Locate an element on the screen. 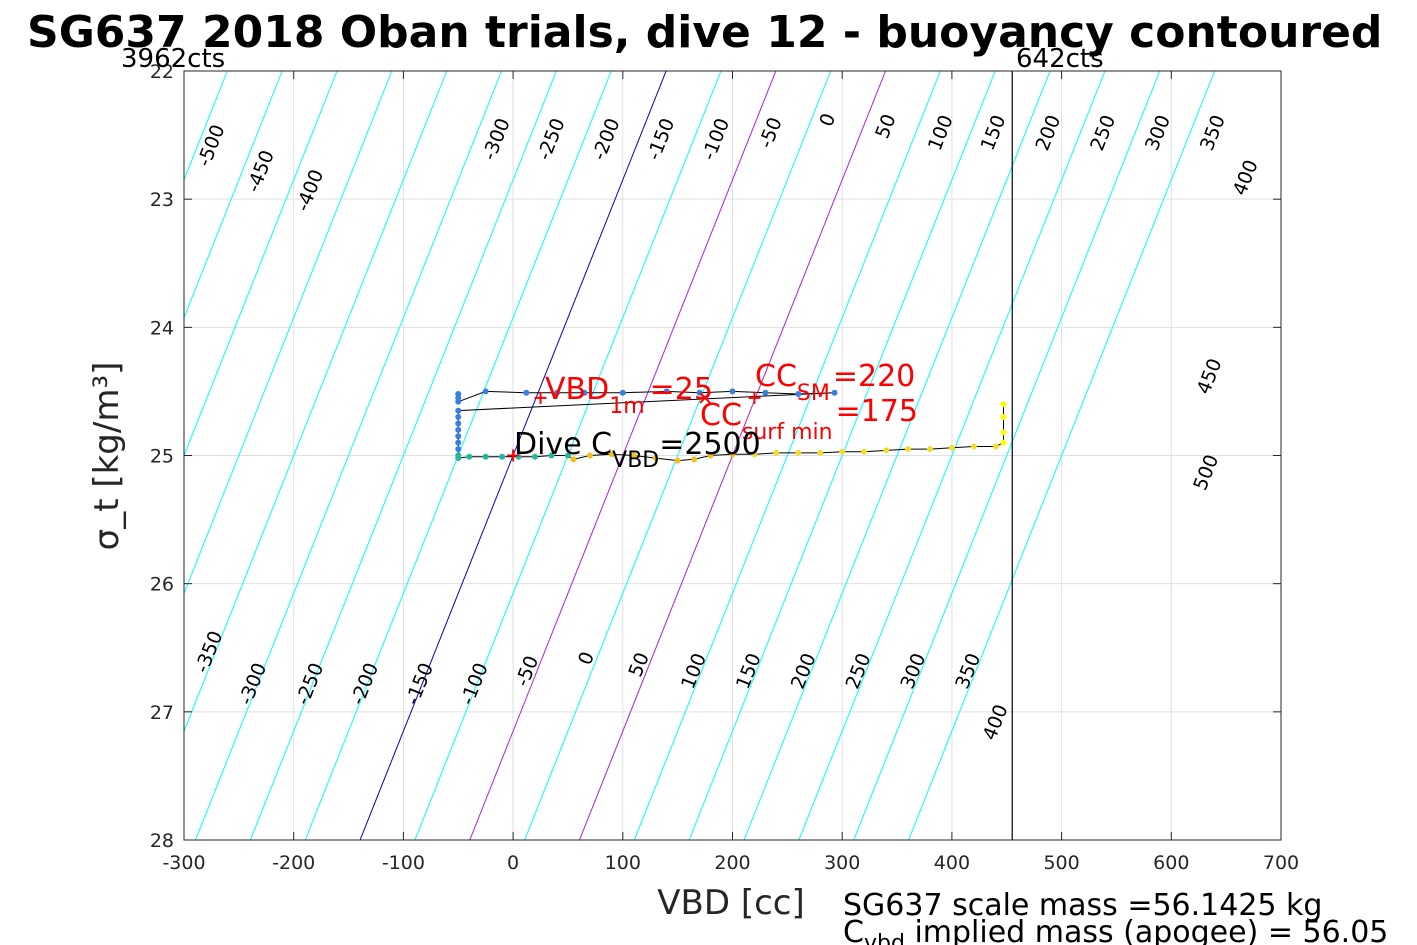 This screenshot has width=1417, height=945. left-counts-label: 3962cts is located at coordinates (173, 59).